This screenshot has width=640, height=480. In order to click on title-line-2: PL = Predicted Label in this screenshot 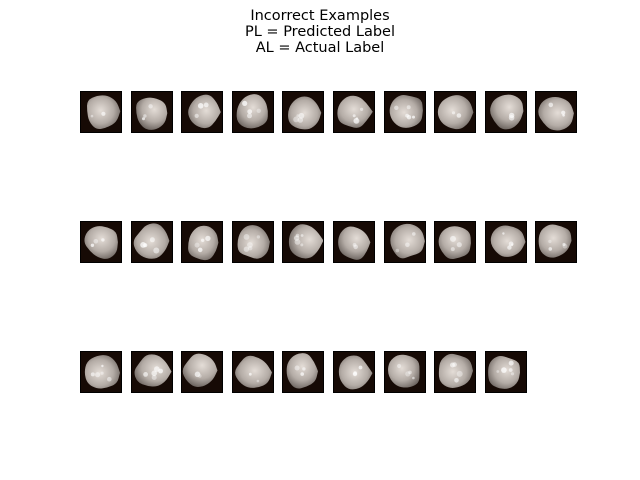, I will do `click(320, 32)`.